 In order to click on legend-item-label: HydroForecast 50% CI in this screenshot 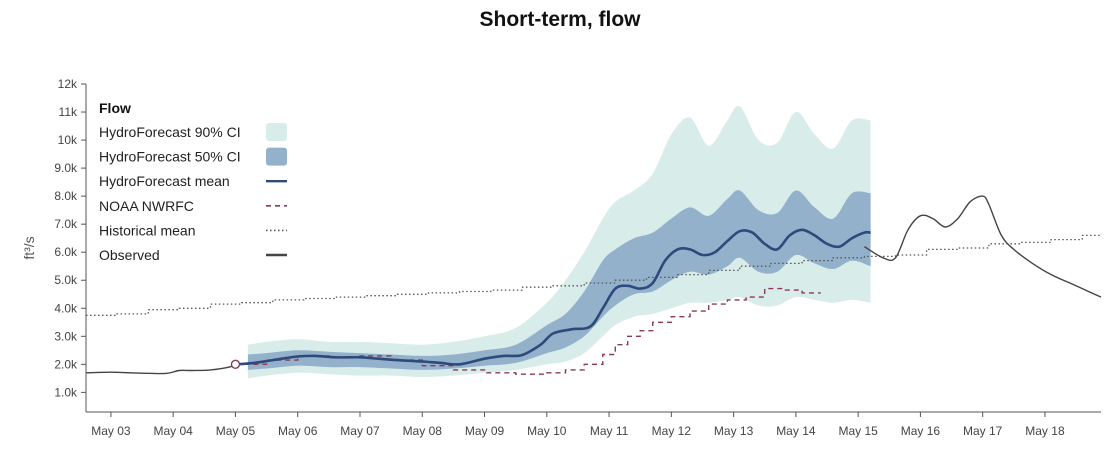, I will do `click(170, 157)`.